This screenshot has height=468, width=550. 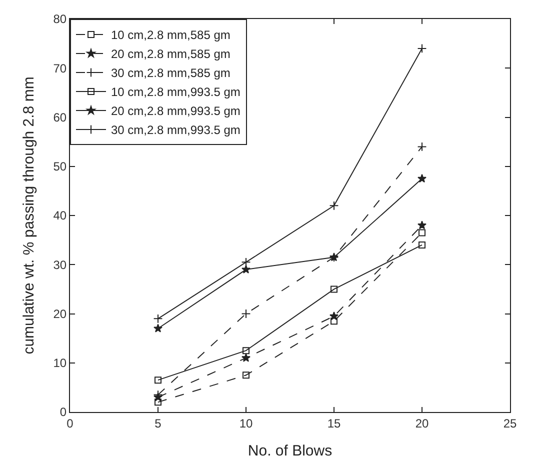 I want to click on y-tick-label: 20, so click(x=60, y=313).